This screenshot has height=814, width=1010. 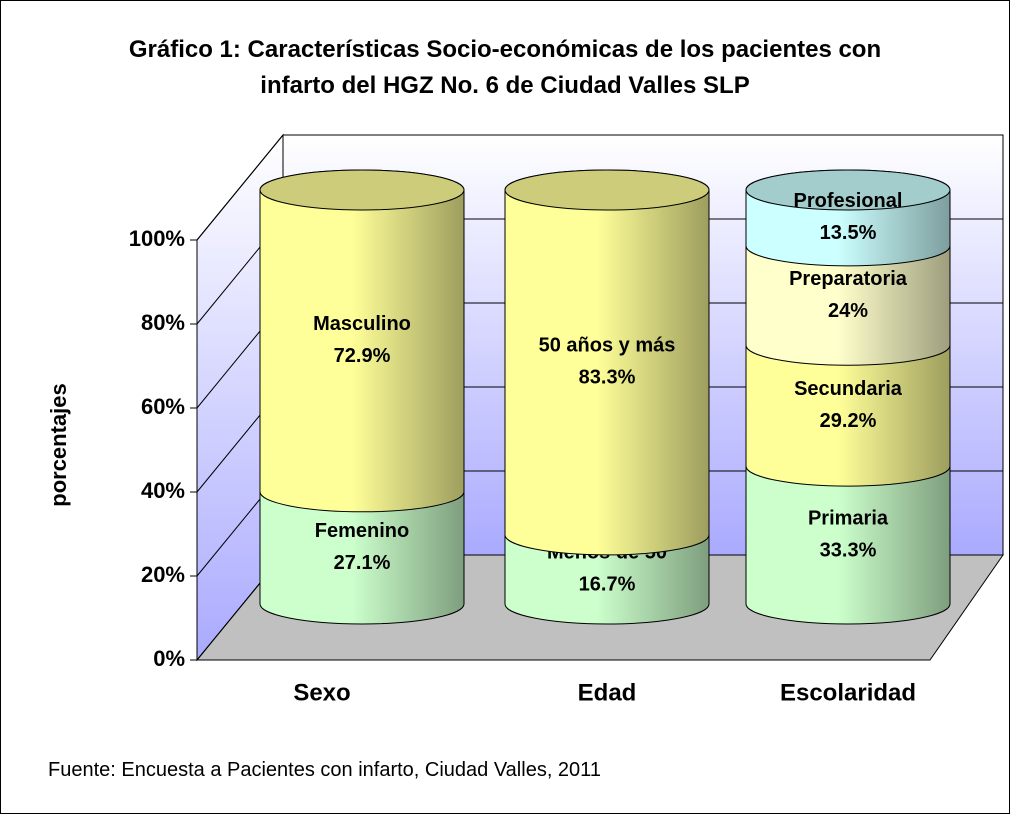 What do you see at coordinates (848, 389) in the screenshot?
I see `segment-name: Secundaria` at bounding box center [848, 389].